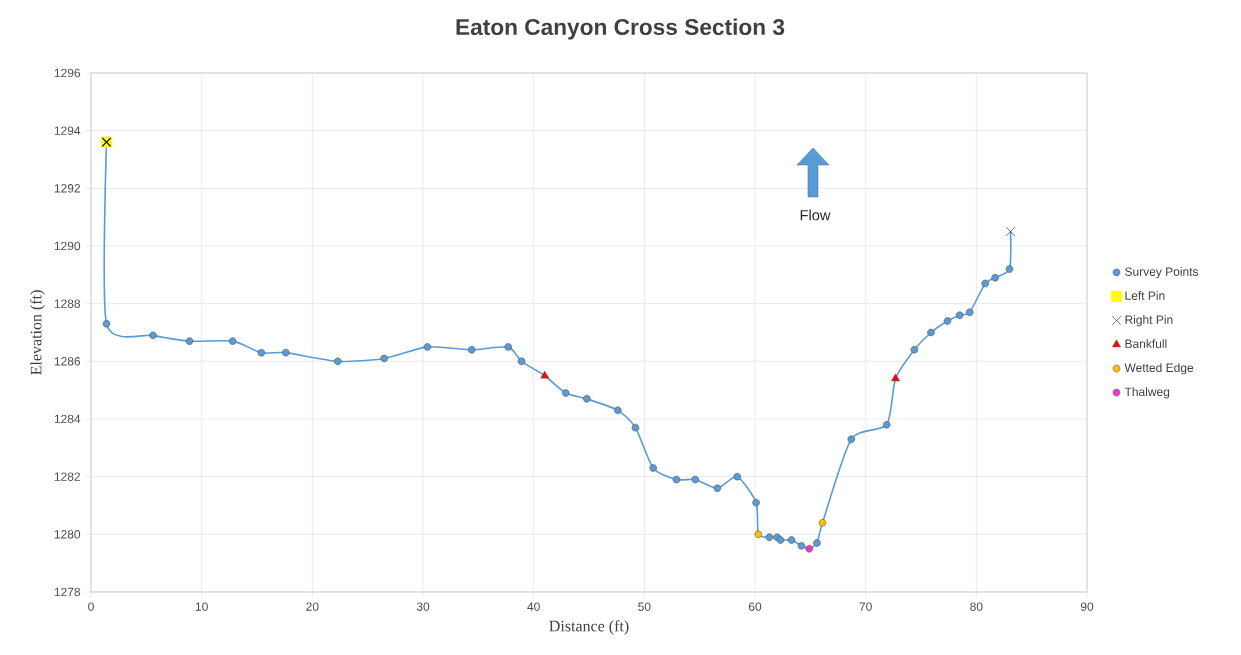  I want to click on legend-label: Bankfull, so click(1146, 343).